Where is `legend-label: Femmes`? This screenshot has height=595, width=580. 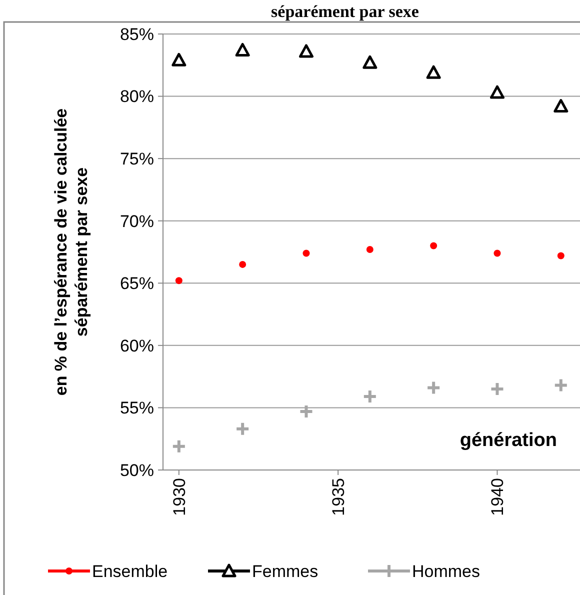 legend-label: Femmes is located at coordinates (285, 571).